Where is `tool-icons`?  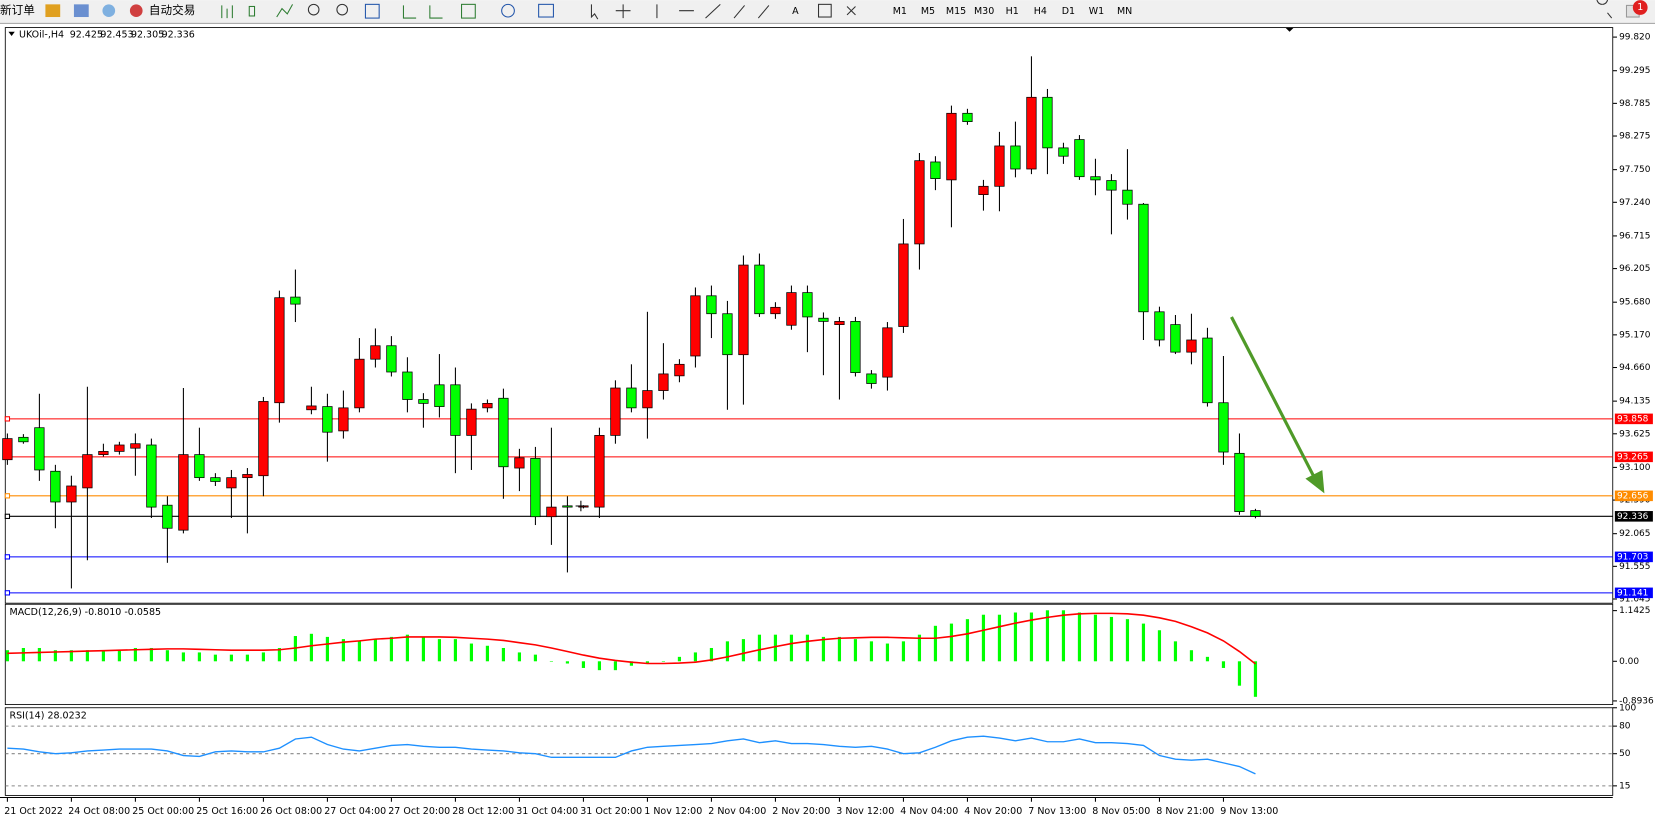
tool-icons is located at coordinates (495, 11).